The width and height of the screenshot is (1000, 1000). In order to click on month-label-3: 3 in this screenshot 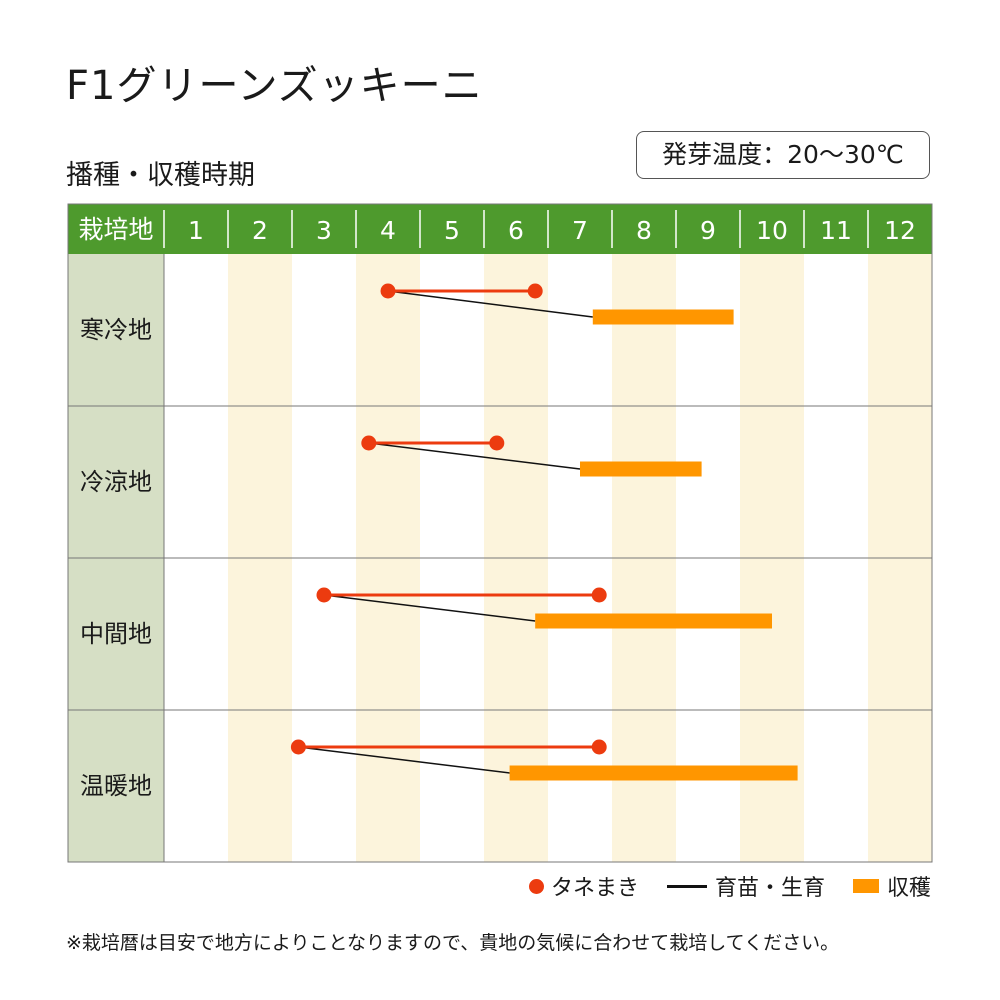, I will do `click(324, 230)`.